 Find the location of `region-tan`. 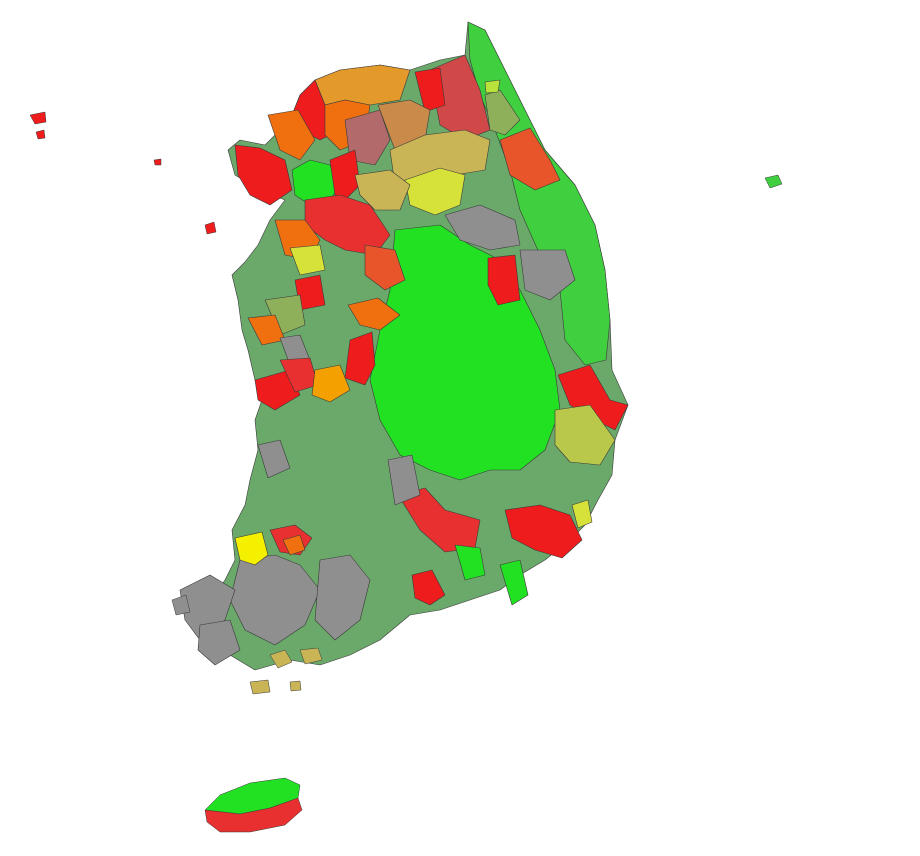

region-tan is located at coordinates (404, 125).